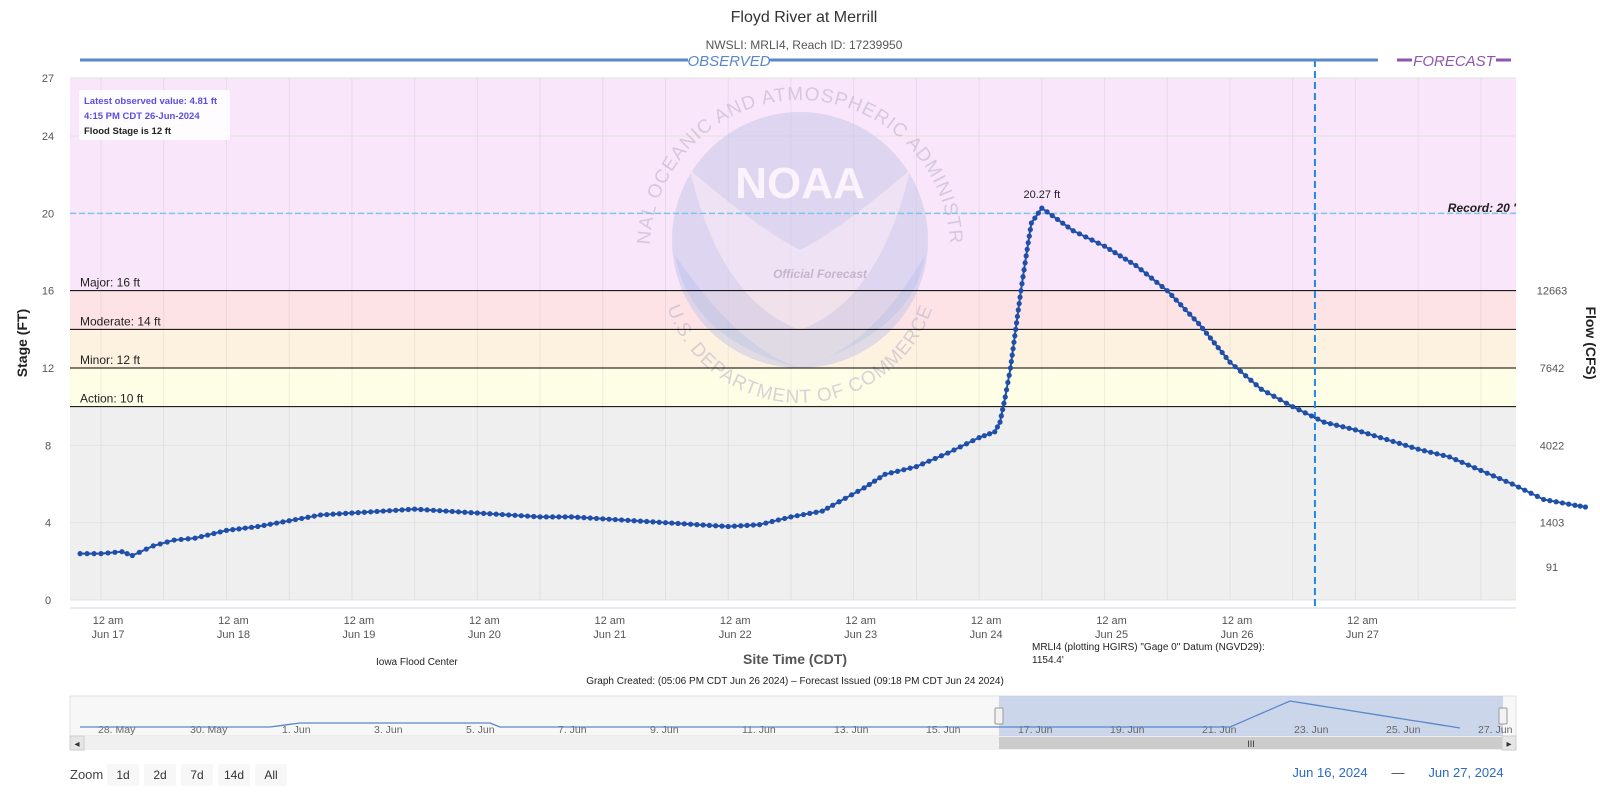 The image size is (1600, 800). Describe the element at coordinates (1127, 730) in the screenshot. I see `navigator-label: 19. Jun` at that location.